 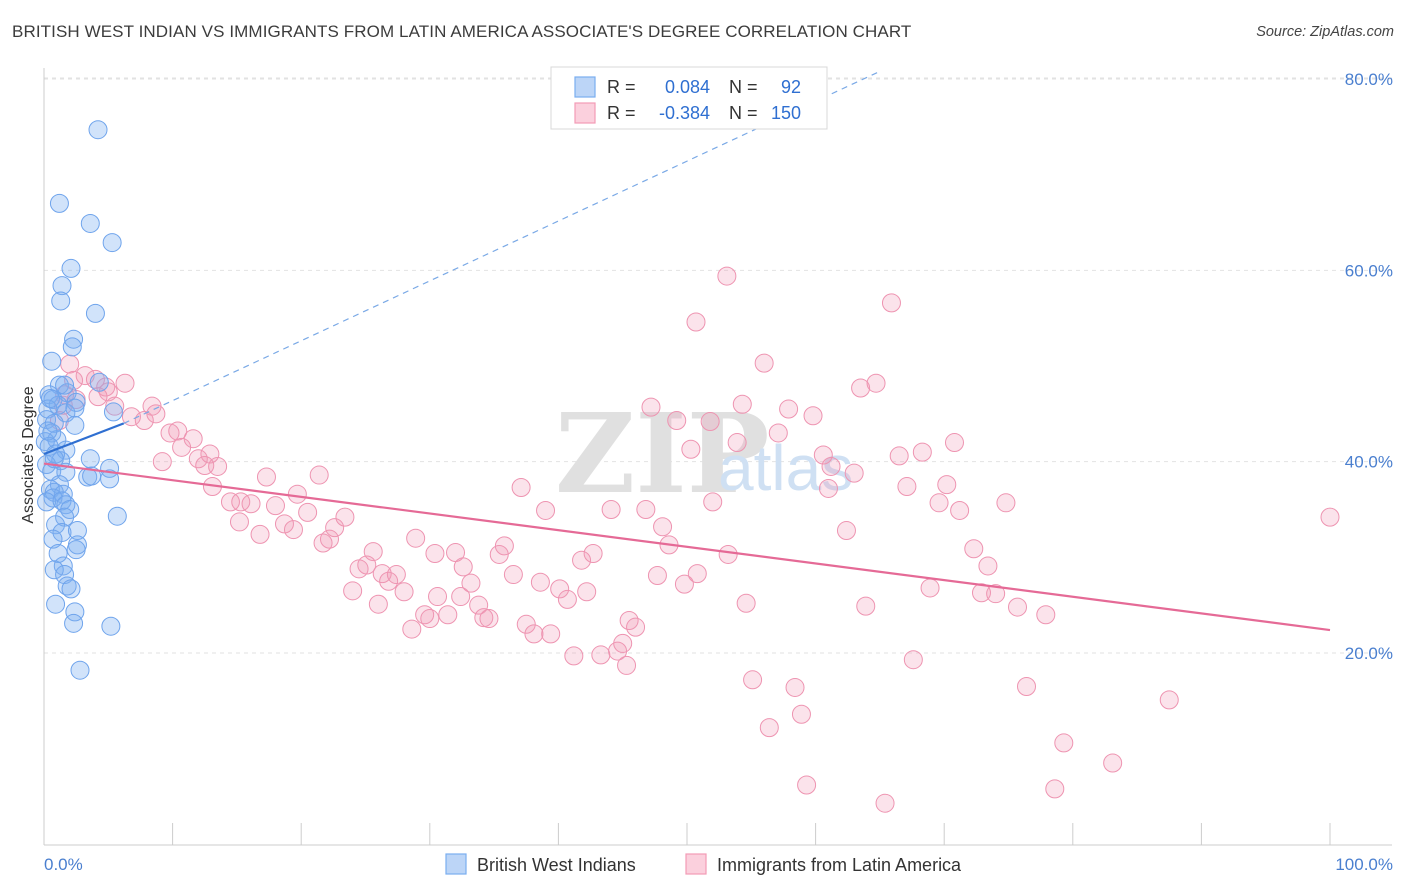 What do you see at coordinates (785, 468) in the screenshot?
I see `watermark-atlas: atlas` at bounding box center [785, 468].